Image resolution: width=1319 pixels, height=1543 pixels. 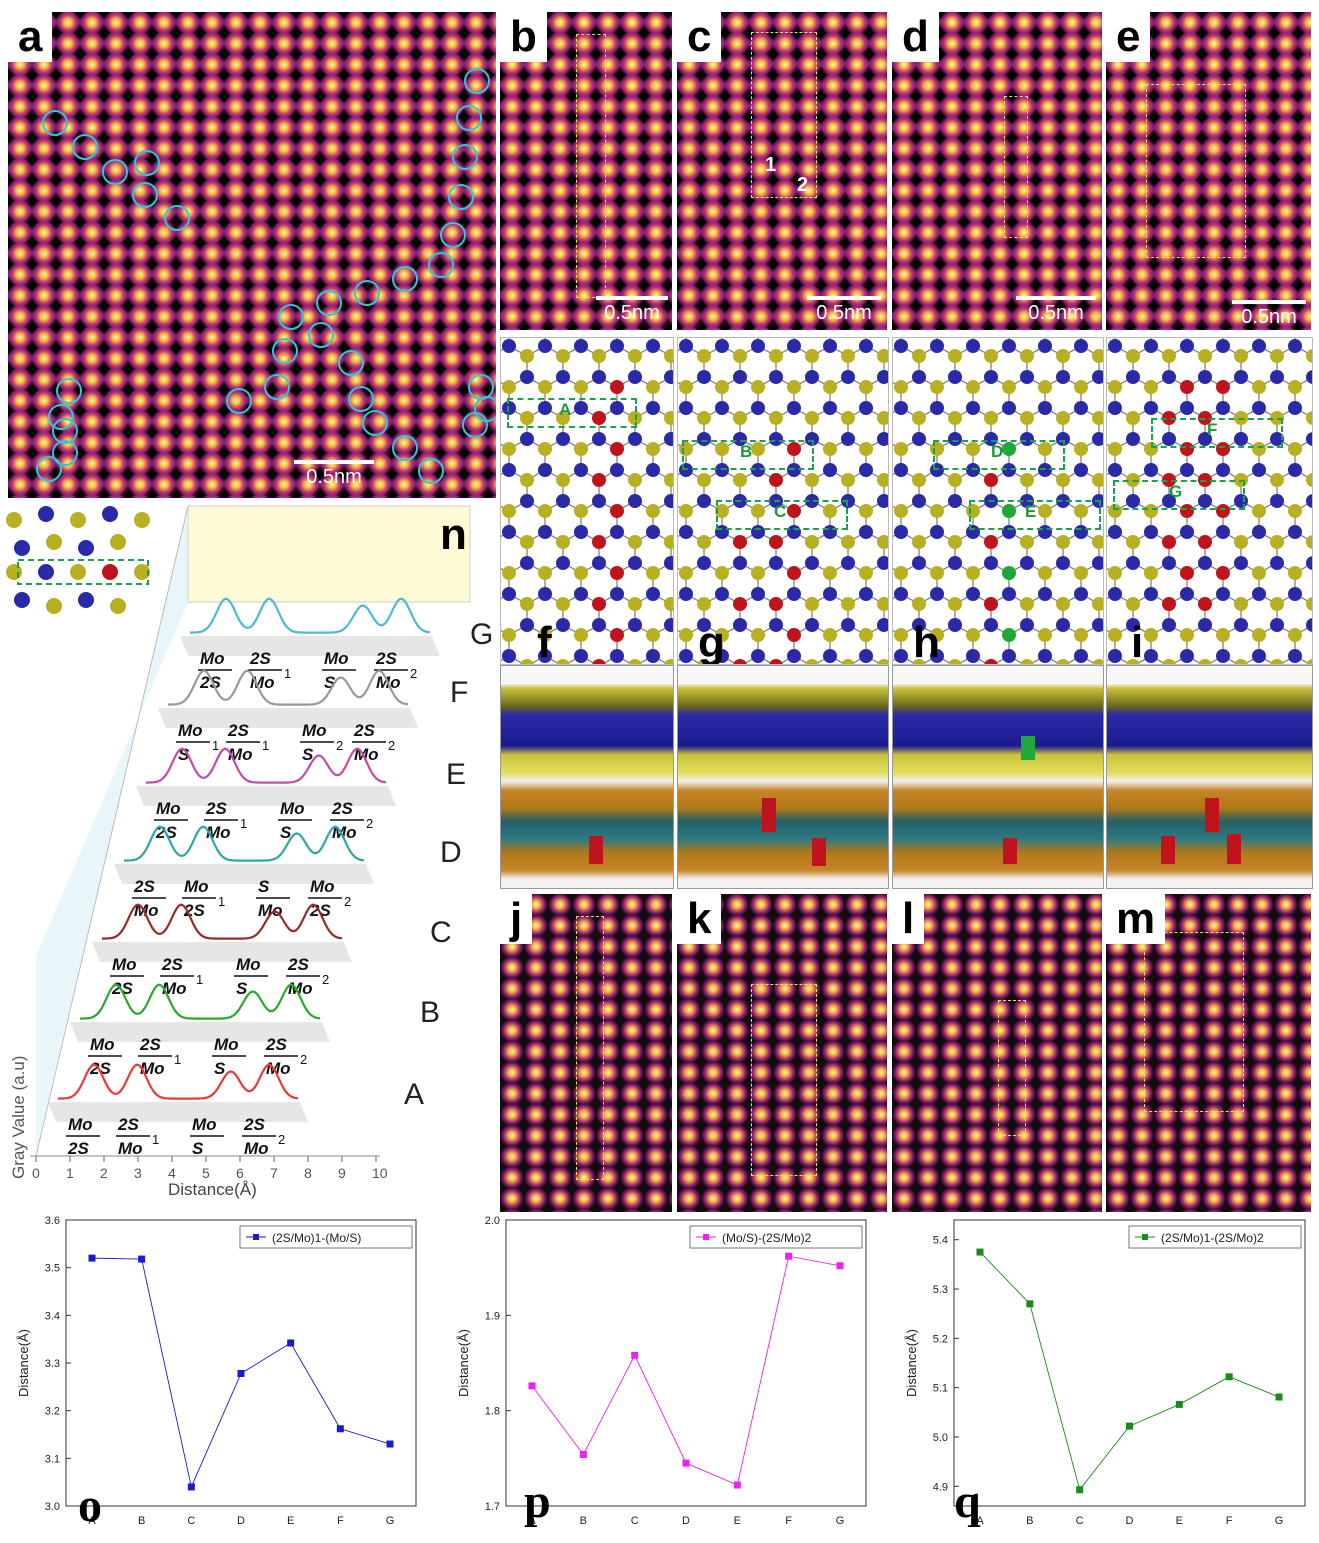 What do you see at coordinates (782, 171) in the screenshot?
I see `stem-image-c: c 1 2 0.5nm` at bounding box center [782, 171].